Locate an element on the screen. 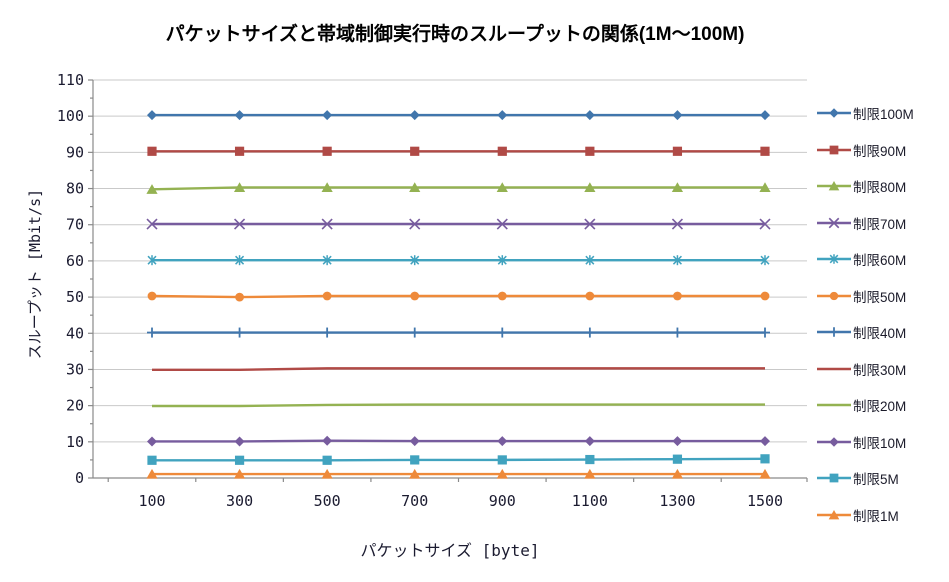 The width and height of the screenshot is (949, 582). legend-item: 制限50M is located at coordinates (882, 296).